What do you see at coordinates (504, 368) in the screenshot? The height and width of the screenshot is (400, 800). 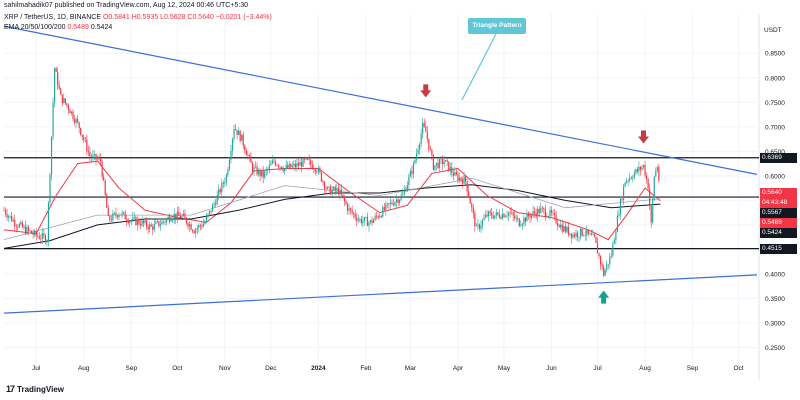 I see `x-tick-label: May` at bounding box center [504, 368].